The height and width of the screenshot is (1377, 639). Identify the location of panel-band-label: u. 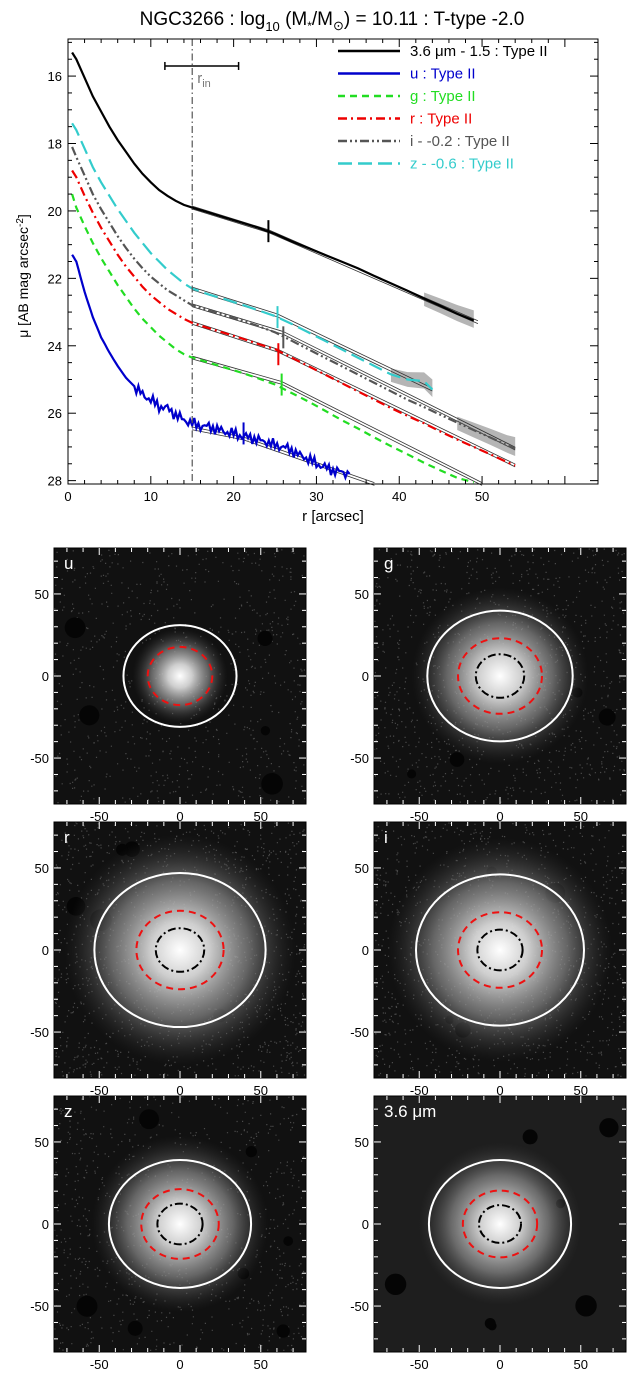
(68, 563).